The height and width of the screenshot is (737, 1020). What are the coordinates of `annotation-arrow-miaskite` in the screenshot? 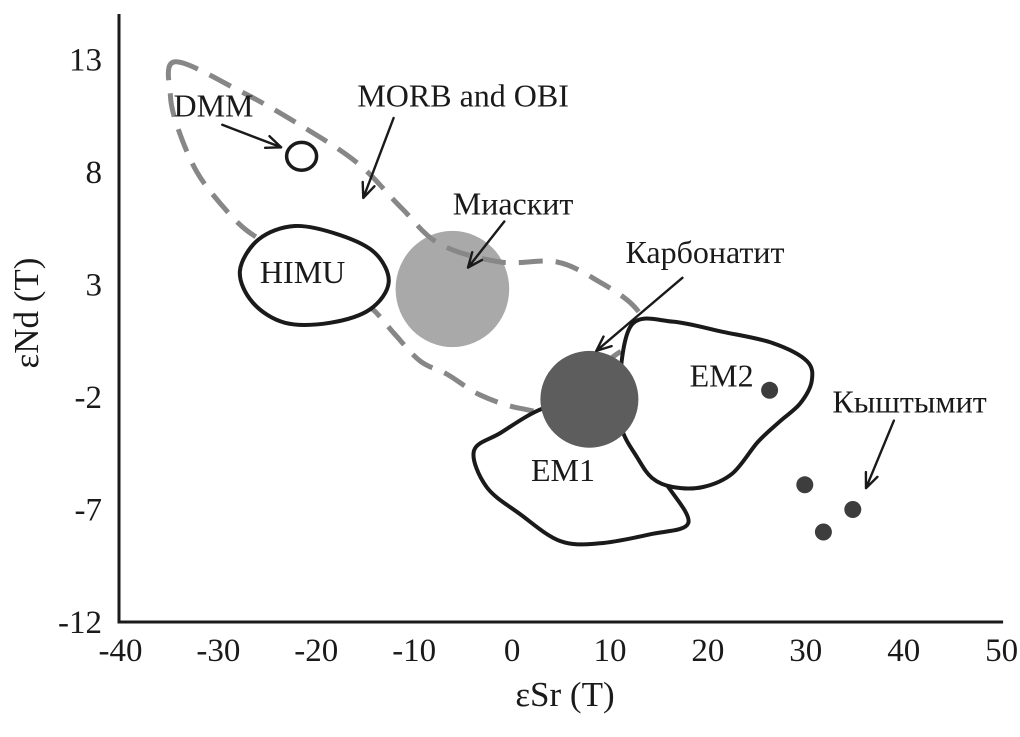 It's located at (486, 244).